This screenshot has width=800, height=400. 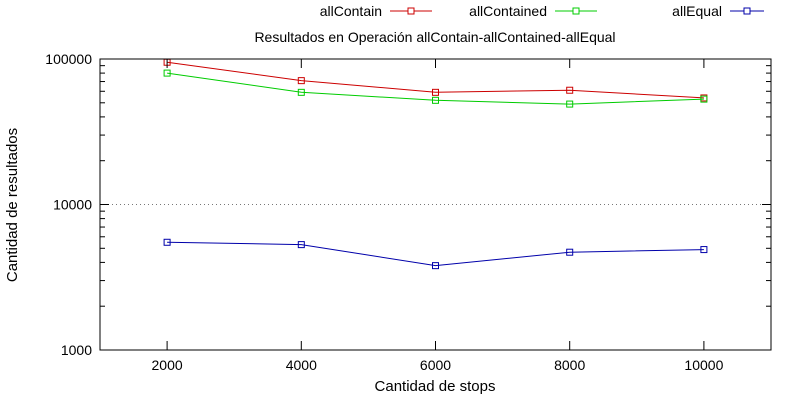 I want to click on x-tick-label: 2000, so click(x=167, y=365).